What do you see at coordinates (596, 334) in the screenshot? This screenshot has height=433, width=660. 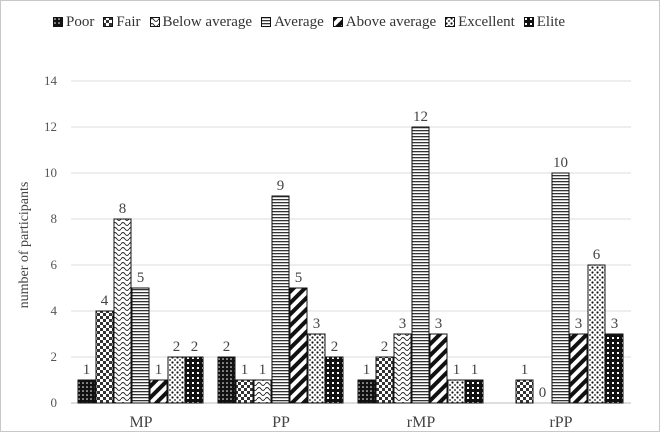 I see `bar-rpp-excellent` at bounding box center [596, 334].